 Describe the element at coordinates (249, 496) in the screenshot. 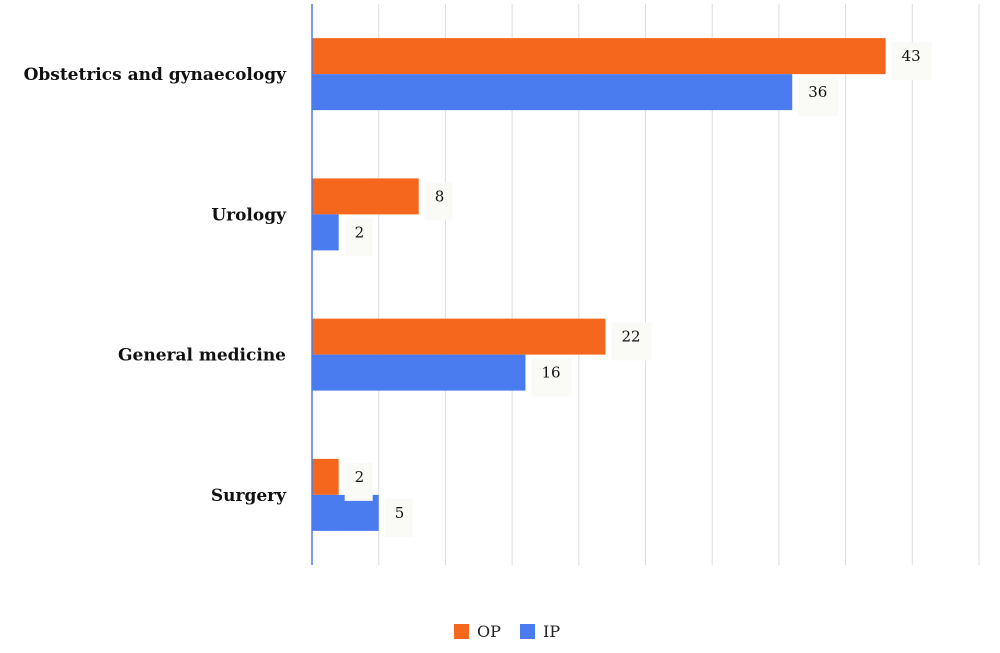

I see `category-label: Surgery` at that location.